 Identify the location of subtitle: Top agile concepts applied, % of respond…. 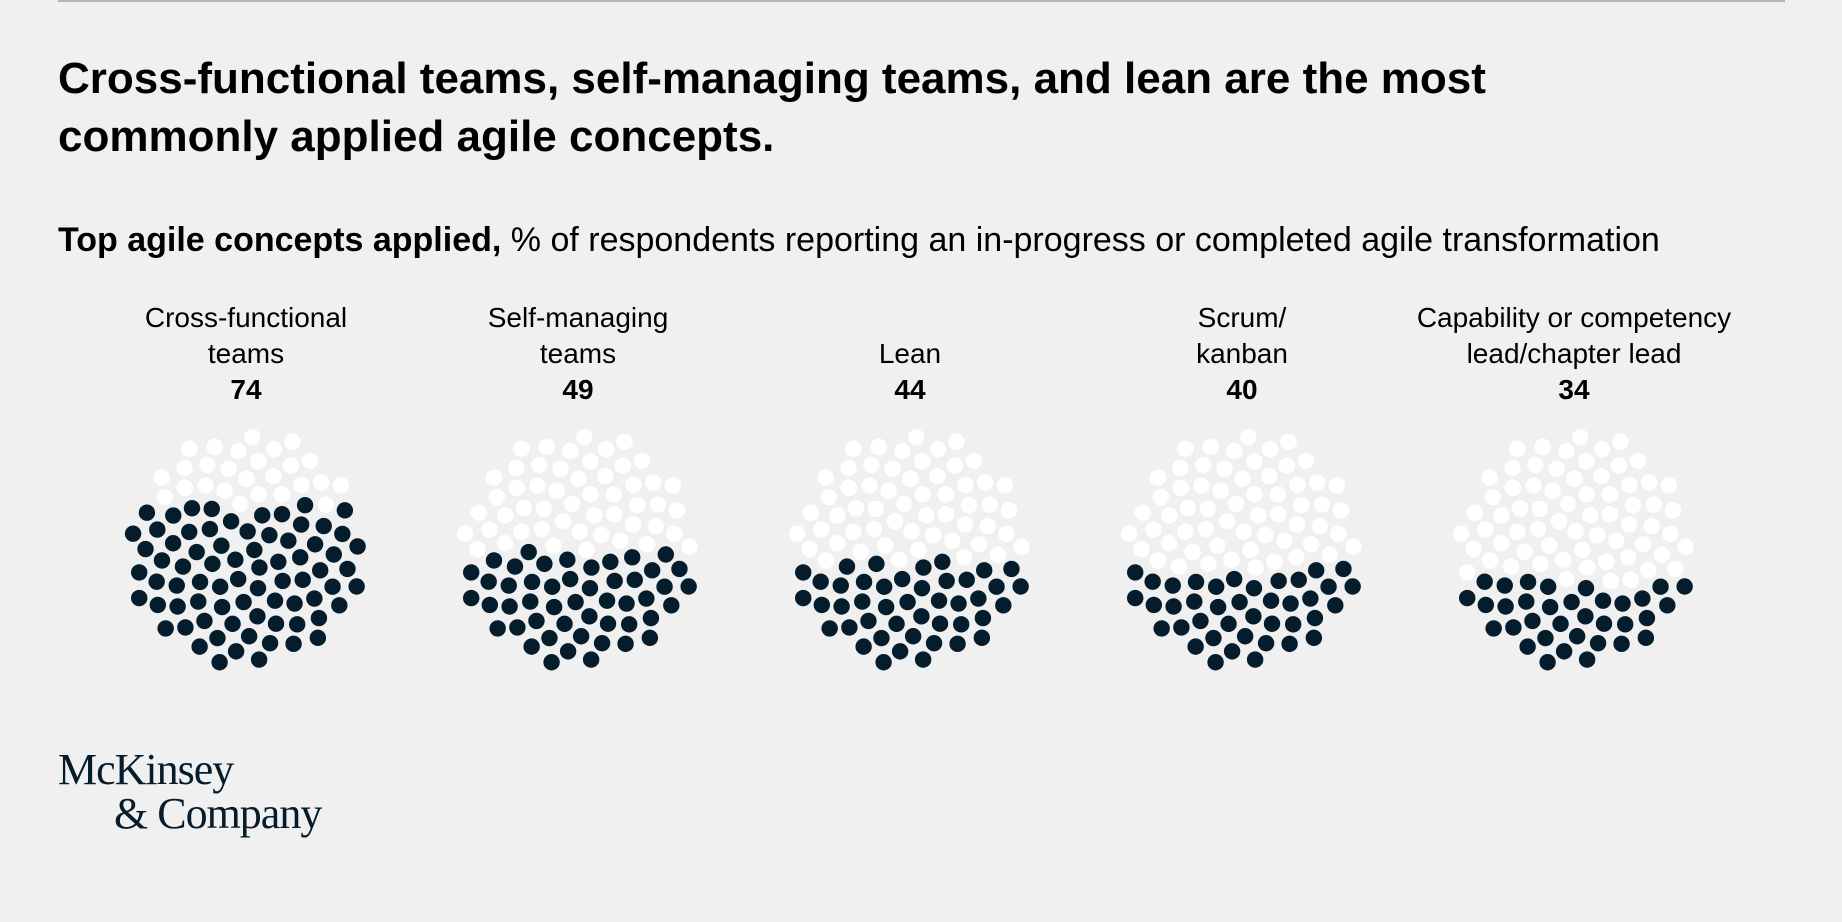
(938, 240).